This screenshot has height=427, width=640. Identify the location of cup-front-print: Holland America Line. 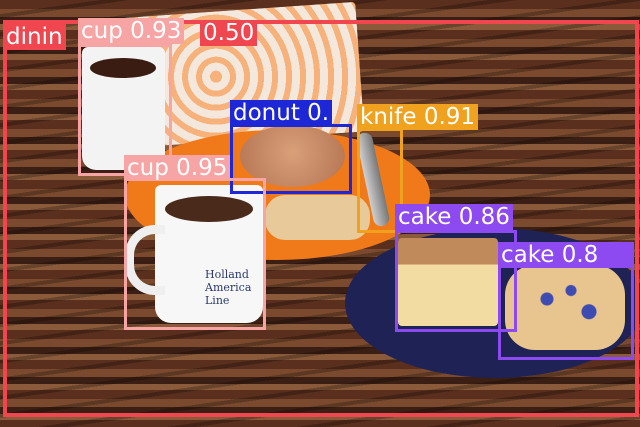
(232, 287).